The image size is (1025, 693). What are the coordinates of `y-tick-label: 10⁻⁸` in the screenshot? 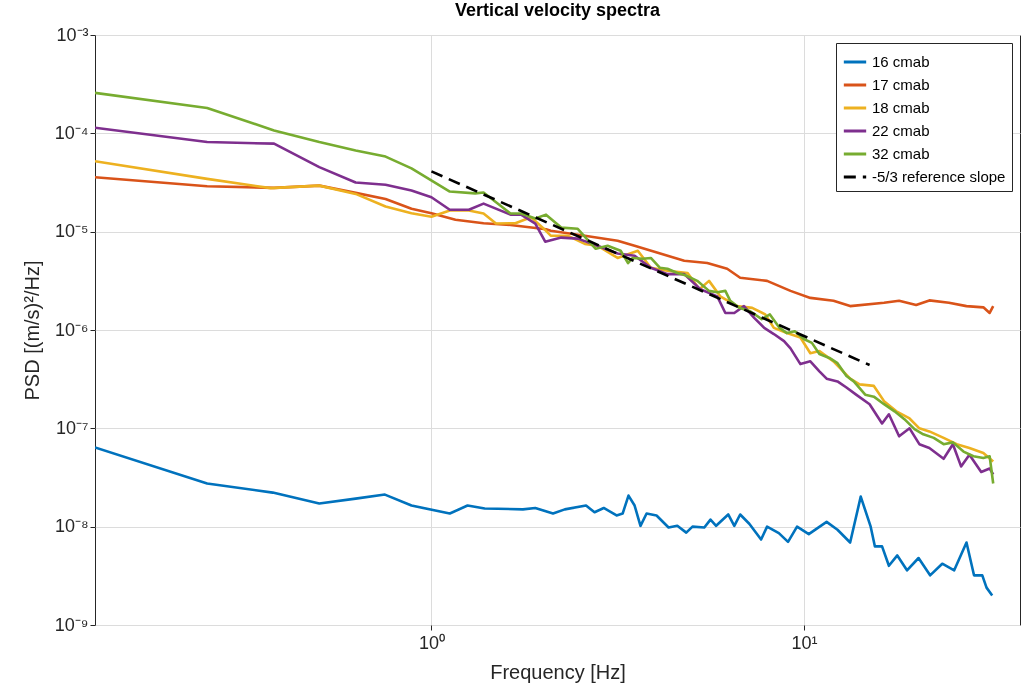 It's located at (71, 526).